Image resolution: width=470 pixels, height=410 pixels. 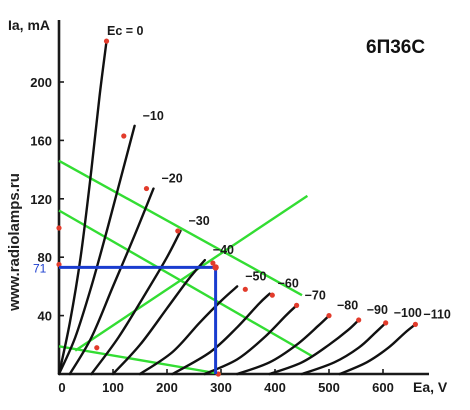 I want to click on x-tick-label: 200, so click(x=167, y=387).